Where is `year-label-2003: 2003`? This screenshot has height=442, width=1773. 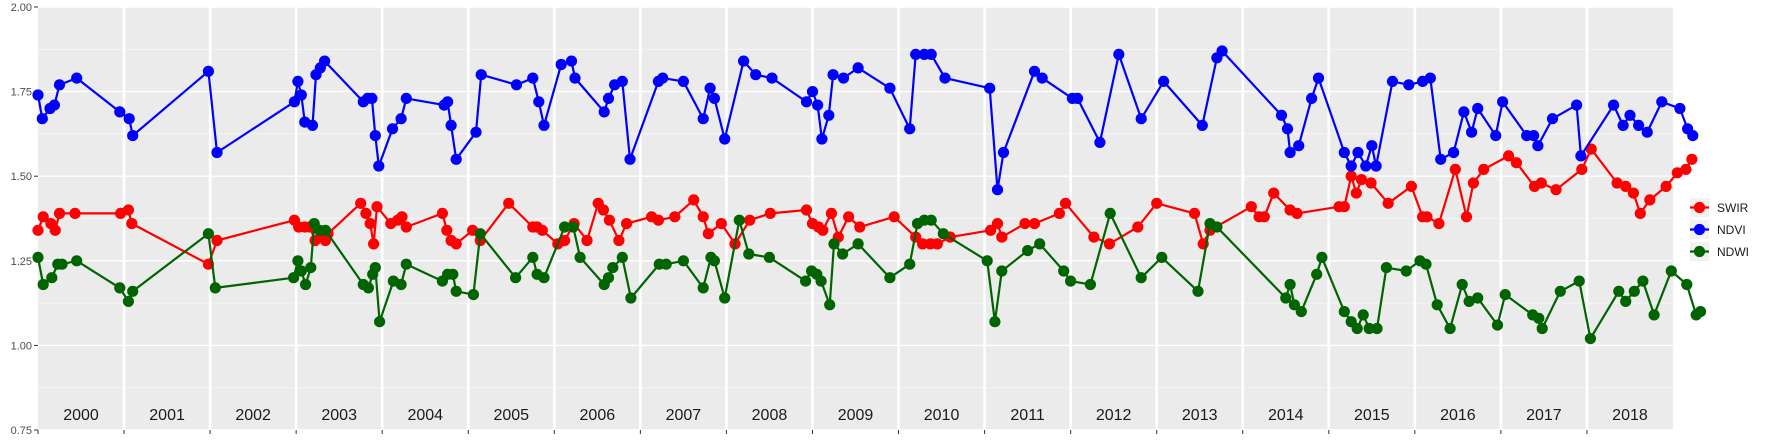
year-label-2003: 2003 is located at coordinates (339, 415).